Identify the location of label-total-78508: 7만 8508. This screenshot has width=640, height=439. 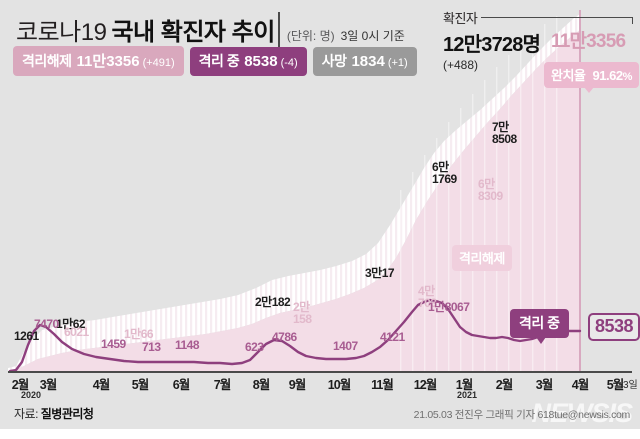
(504, 133).